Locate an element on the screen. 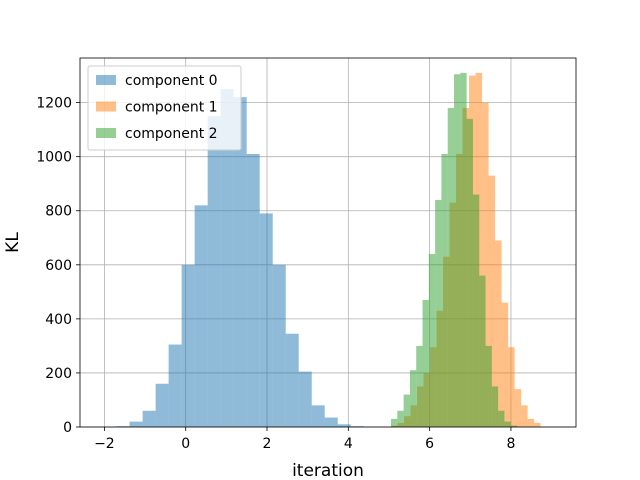 The height and width of the screenshot is (480, 640). x-tick-label: 2 is located at coordinates (267, 444).